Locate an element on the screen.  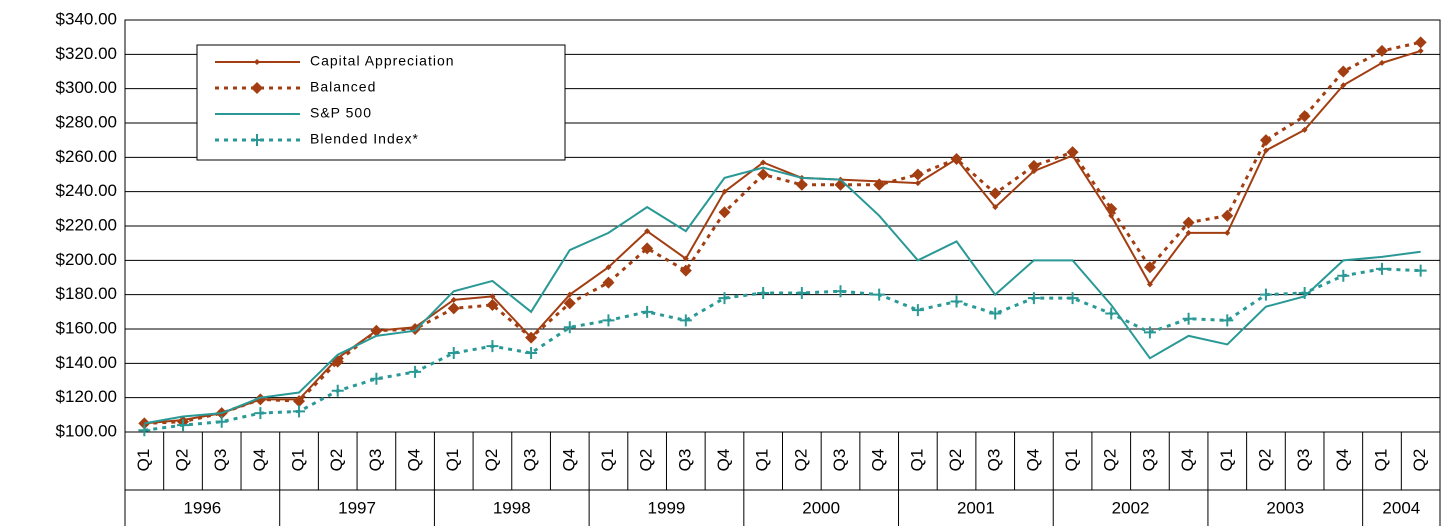
x-group-label: 2001 is located at coordinates (976, 507).